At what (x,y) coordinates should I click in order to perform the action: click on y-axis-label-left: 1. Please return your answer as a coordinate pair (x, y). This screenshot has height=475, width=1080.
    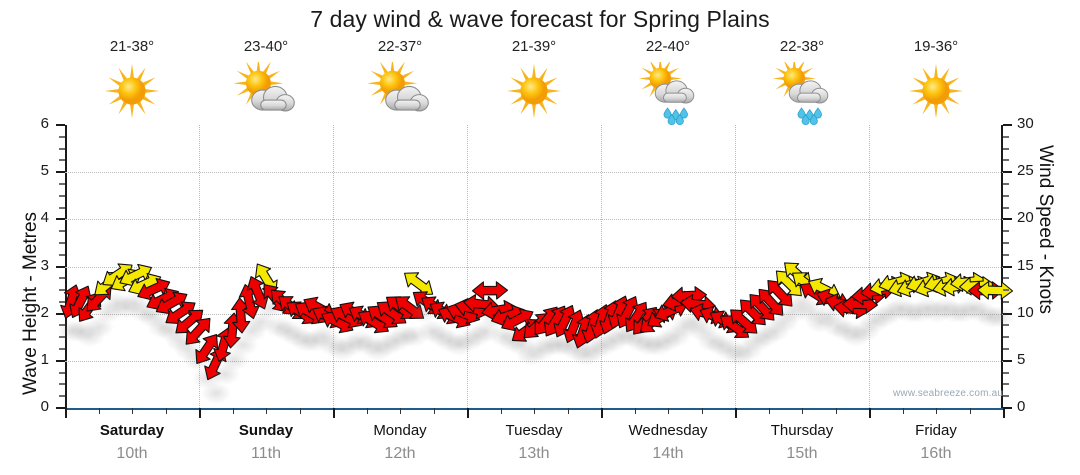
    Looking at the image, I should click on (44, 359).